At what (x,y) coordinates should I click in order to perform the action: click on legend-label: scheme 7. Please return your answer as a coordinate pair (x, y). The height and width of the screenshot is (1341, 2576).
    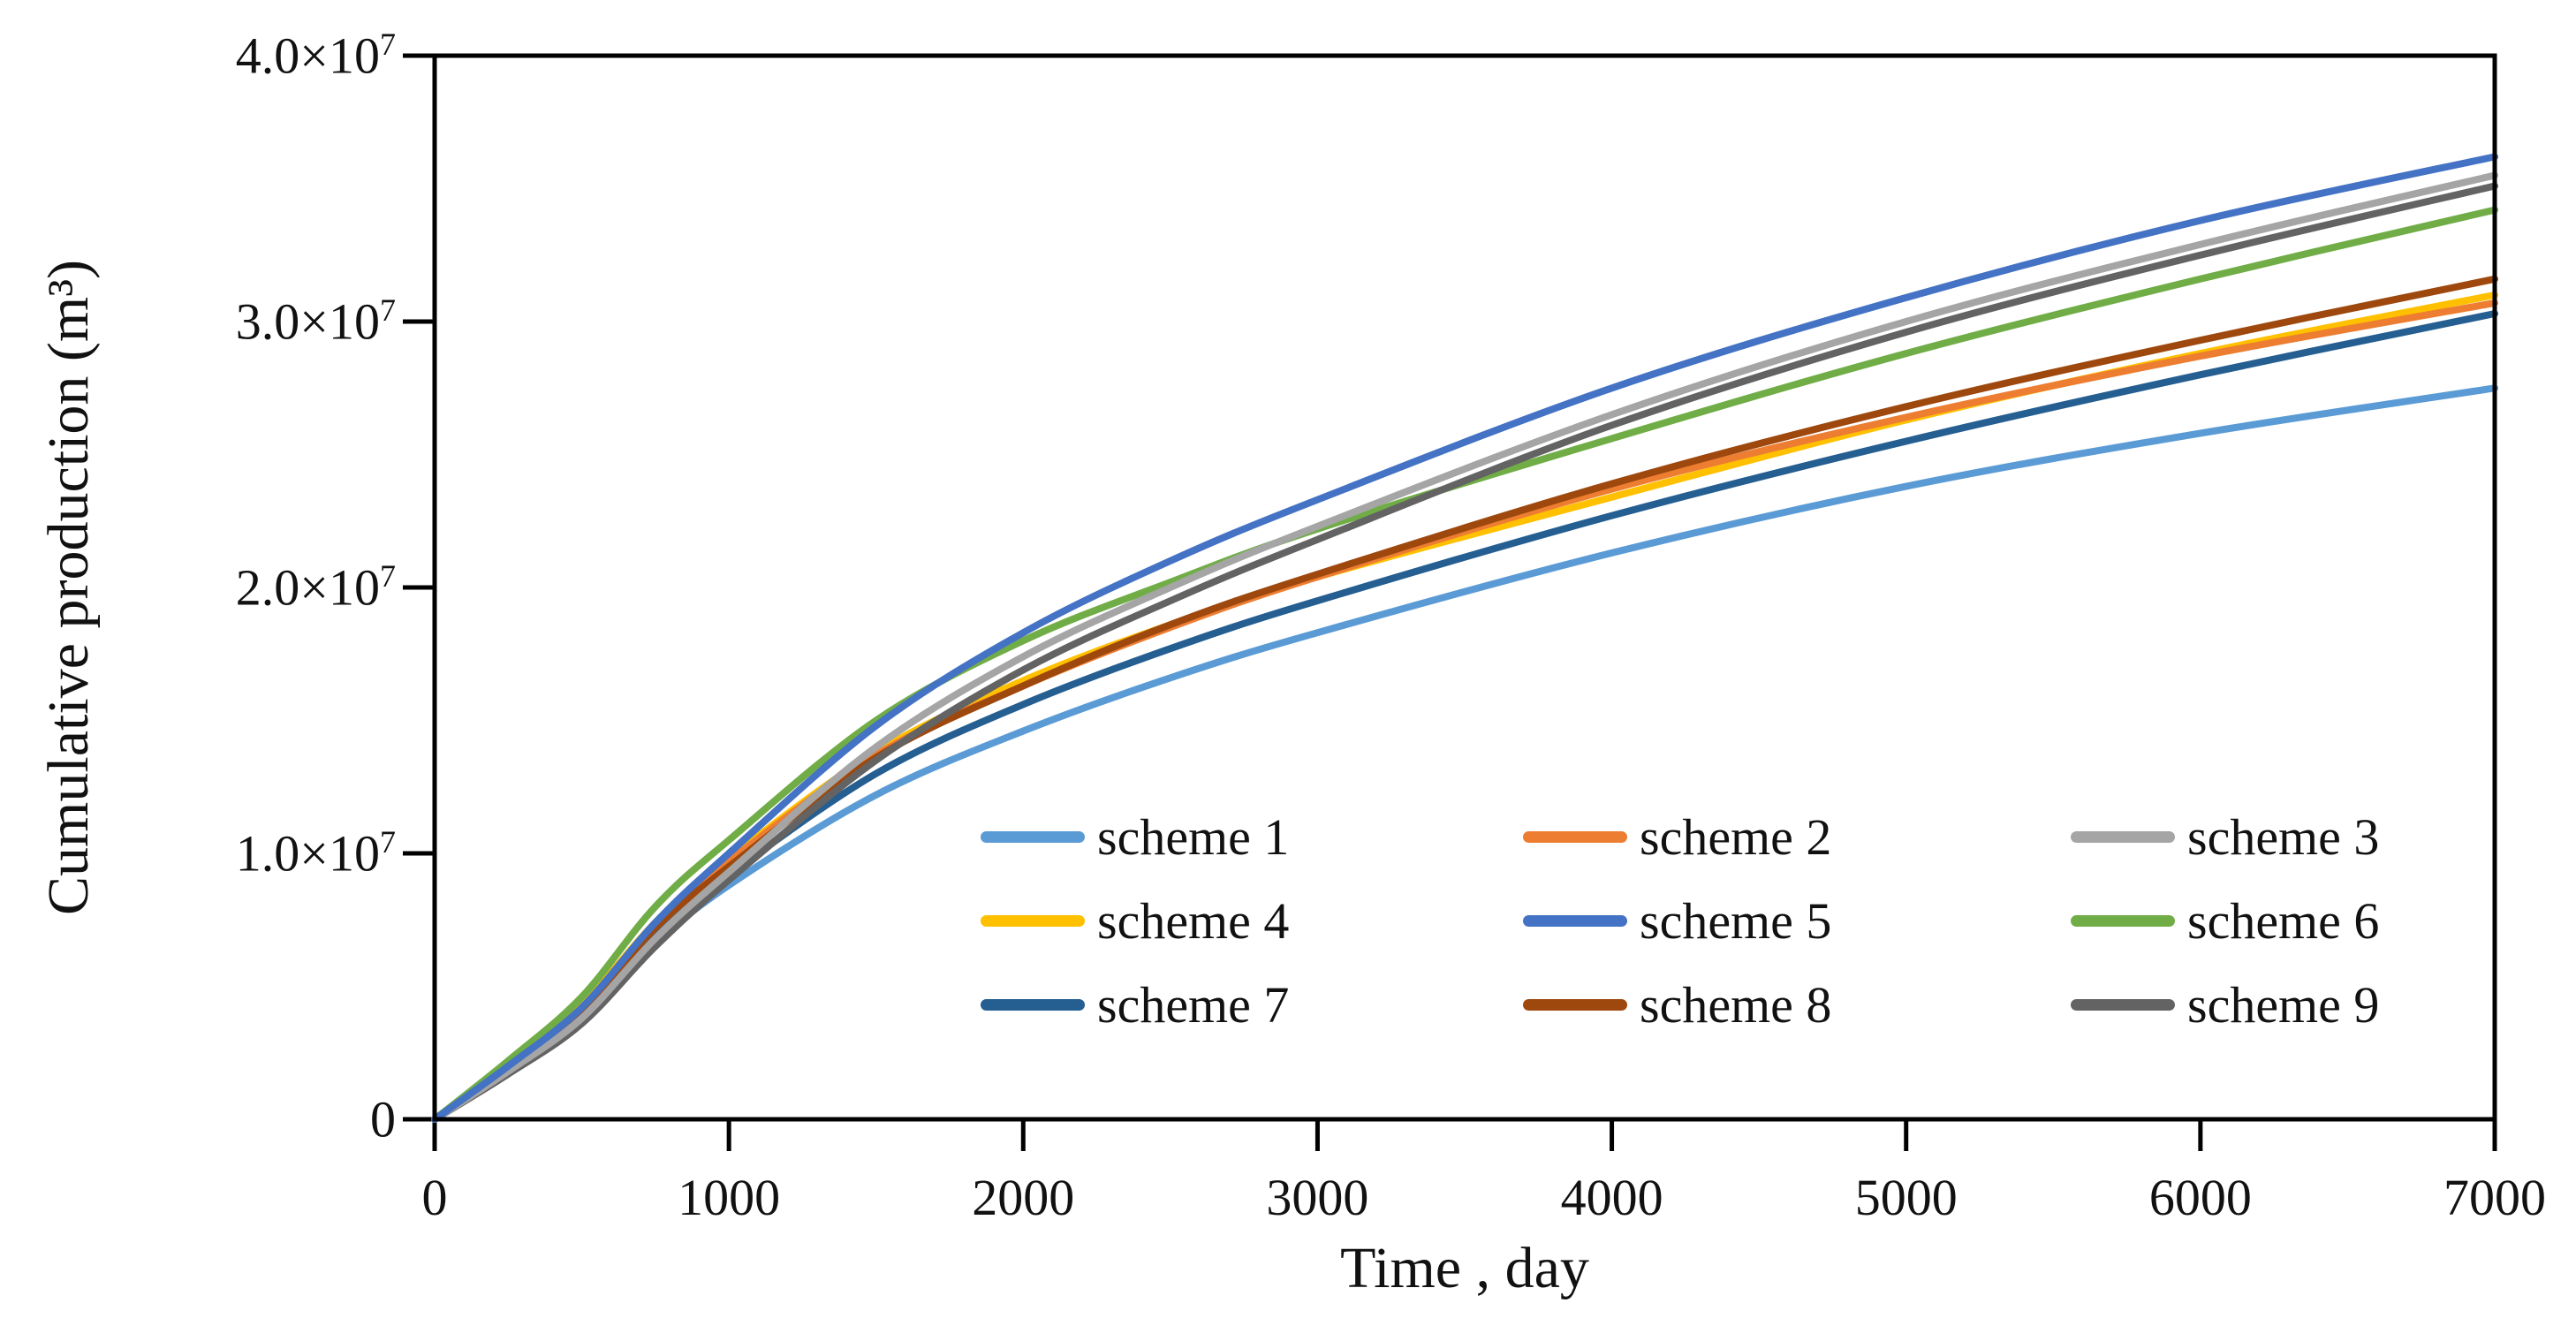
    Looking at the image, I should click on (1193, 1004).